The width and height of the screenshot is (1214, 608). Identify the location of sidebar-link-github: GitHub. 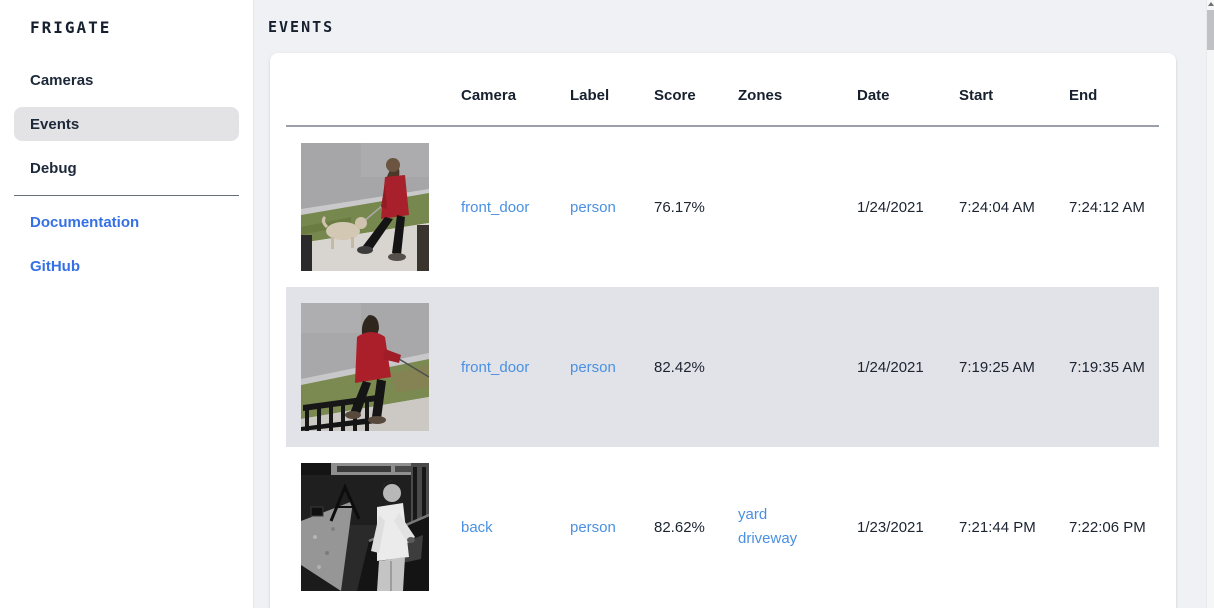
(126, 266).